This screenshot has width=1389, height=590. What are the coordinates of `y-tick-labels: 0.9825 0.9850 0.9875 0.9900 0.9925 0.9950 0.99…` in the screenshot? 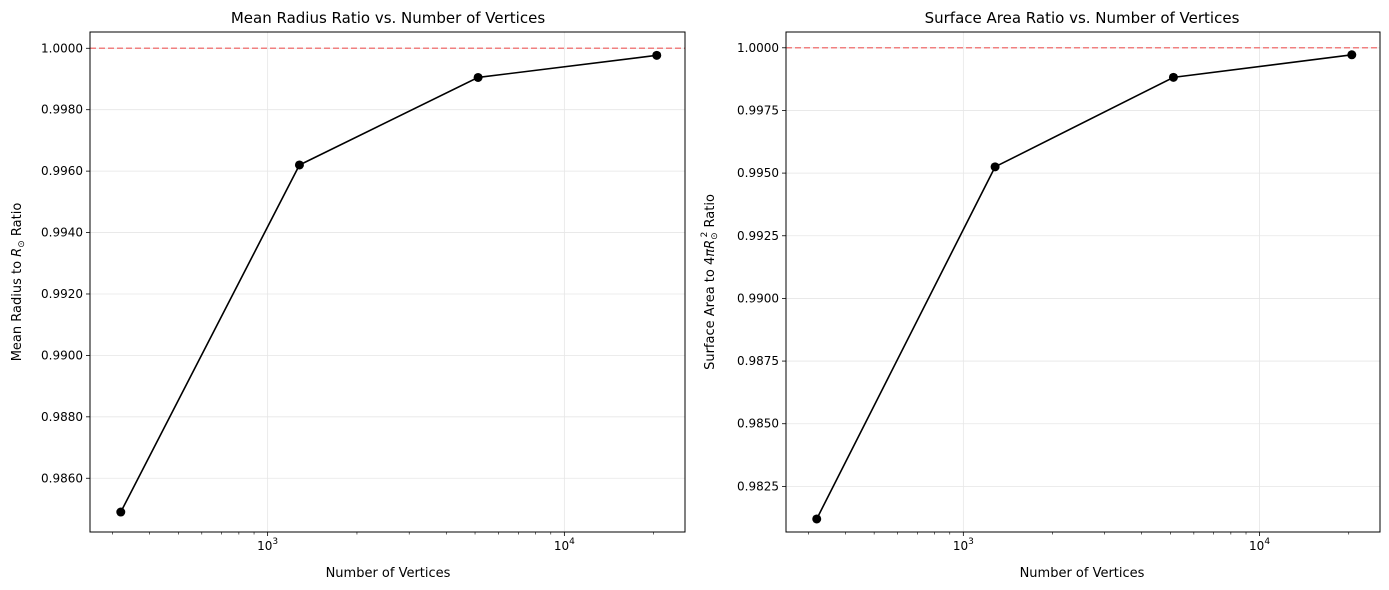 It's located at (758, 267).